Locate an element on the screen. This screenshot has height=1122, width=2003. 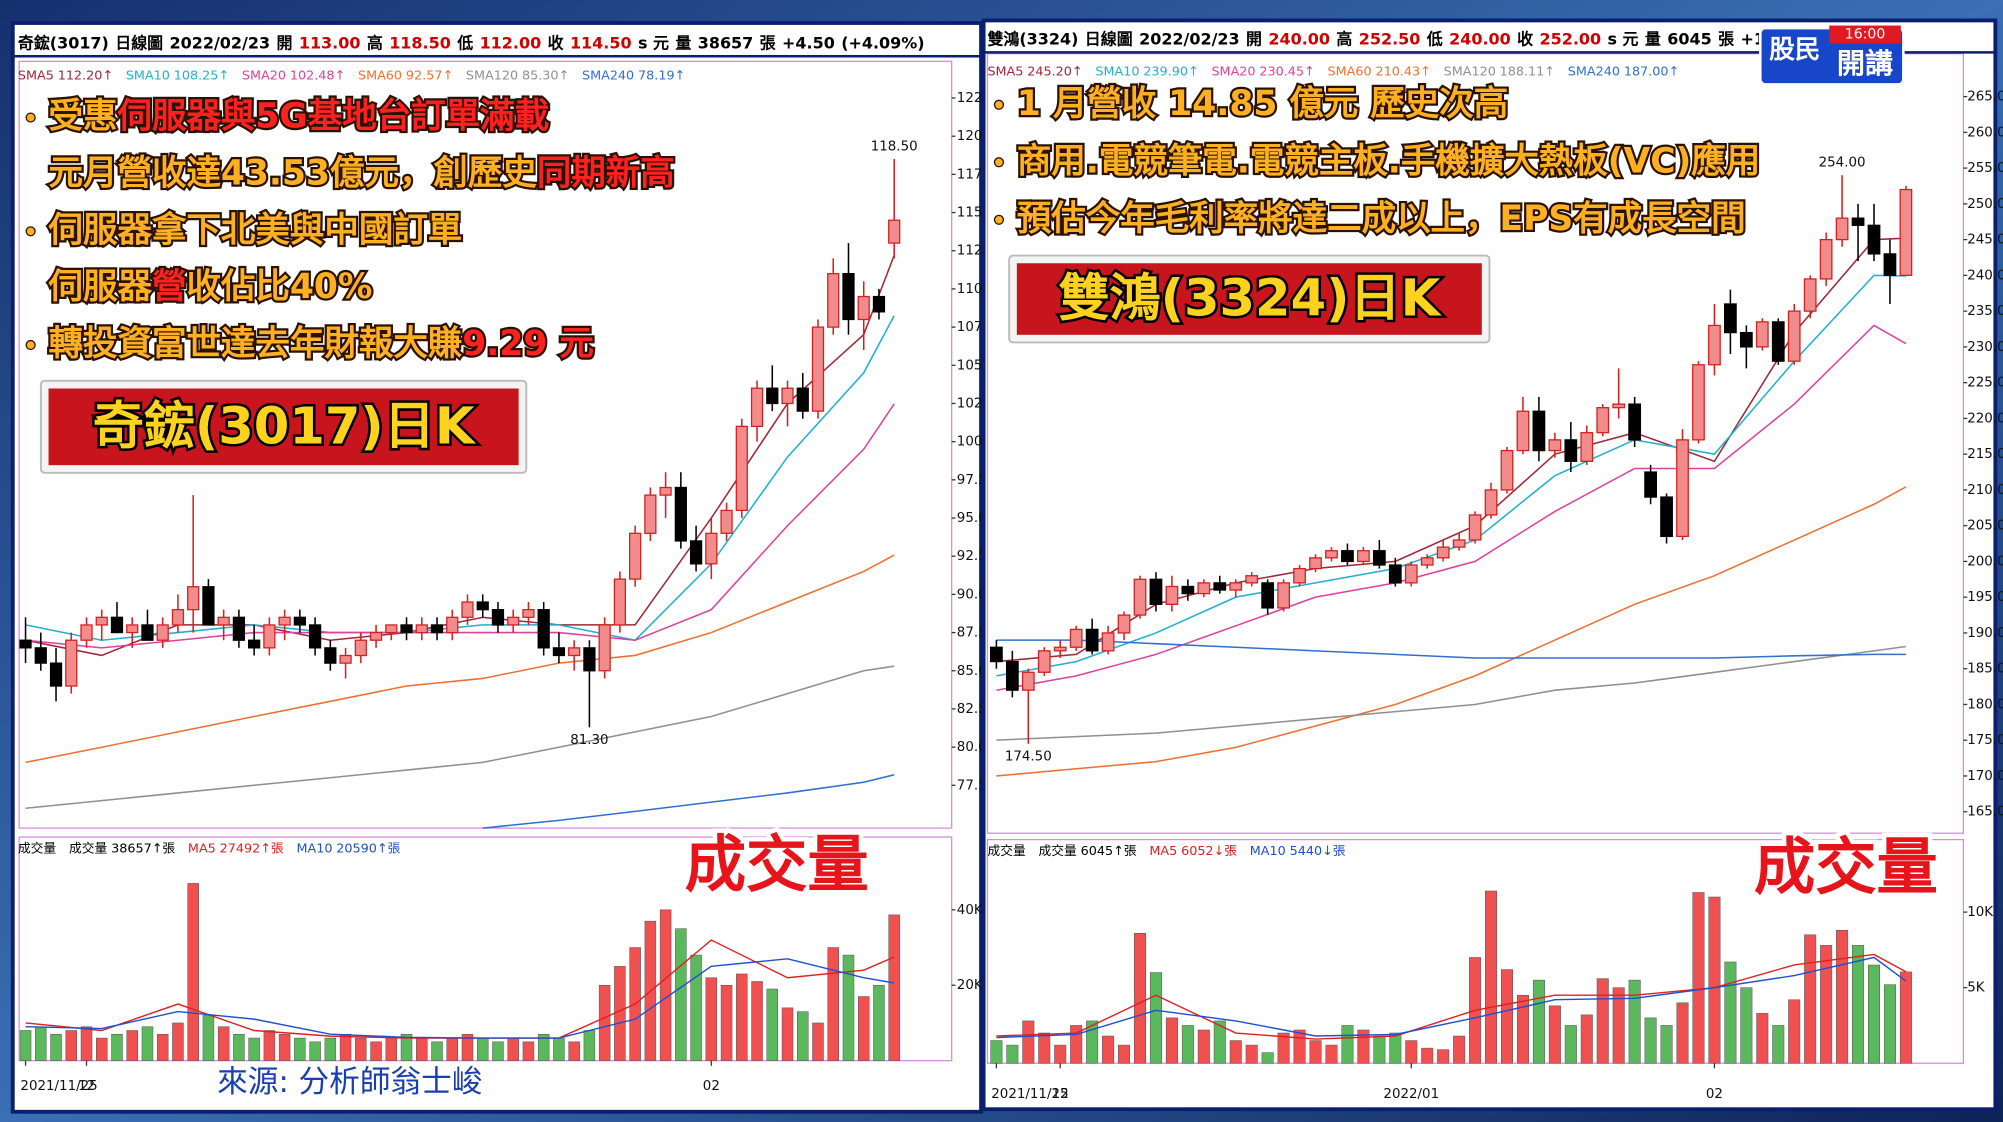
header-item: 開 is located at coordinates (284, 42).